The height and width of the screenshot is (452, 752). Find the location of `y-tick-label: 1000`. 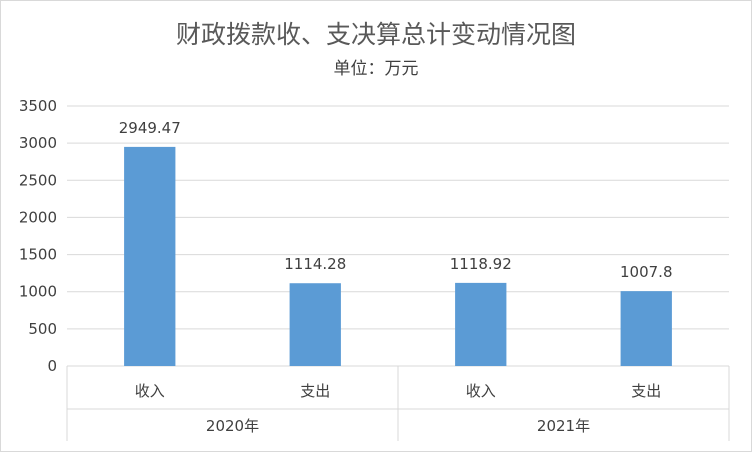

y-tick-label: 1000 is located at coordinates (38, 292).